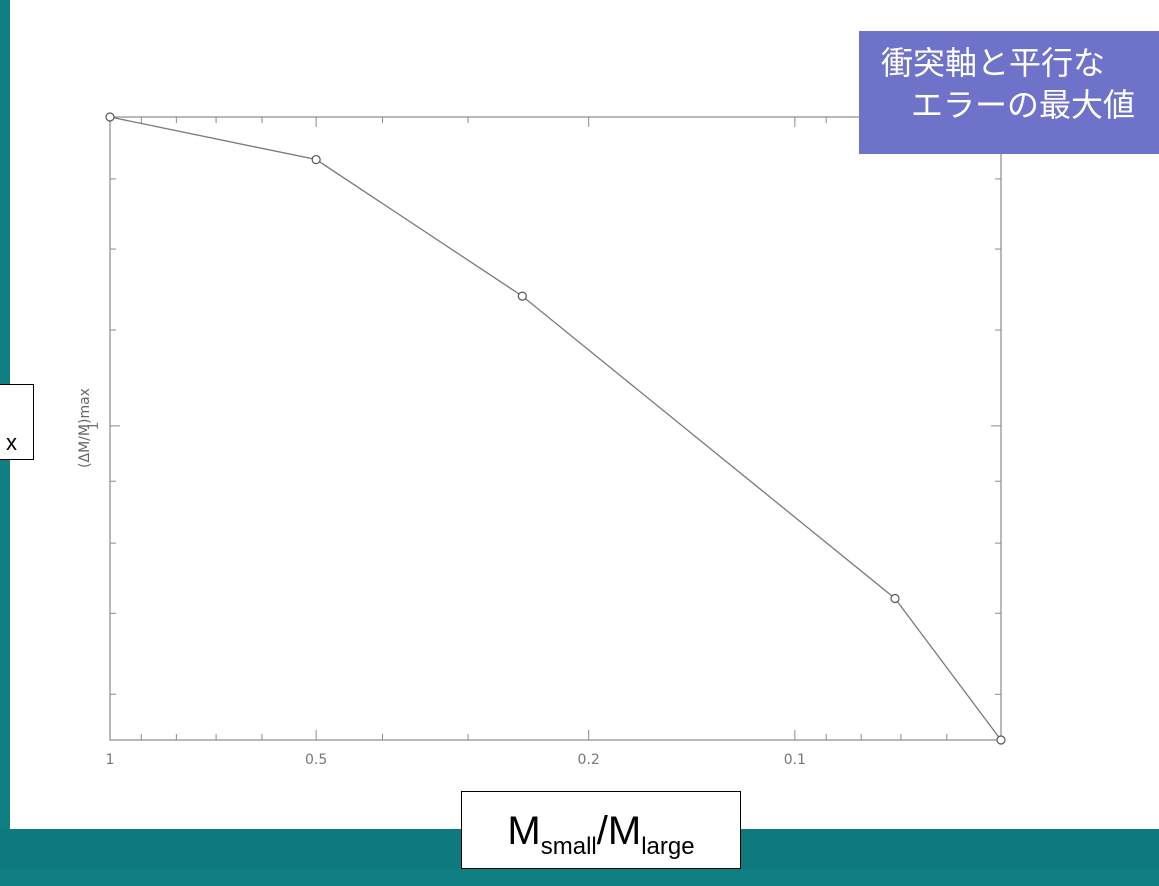  Describe the element at coordinates (795, 760) in the screenshot. I see `x-tick-label: 0.1` at that location.